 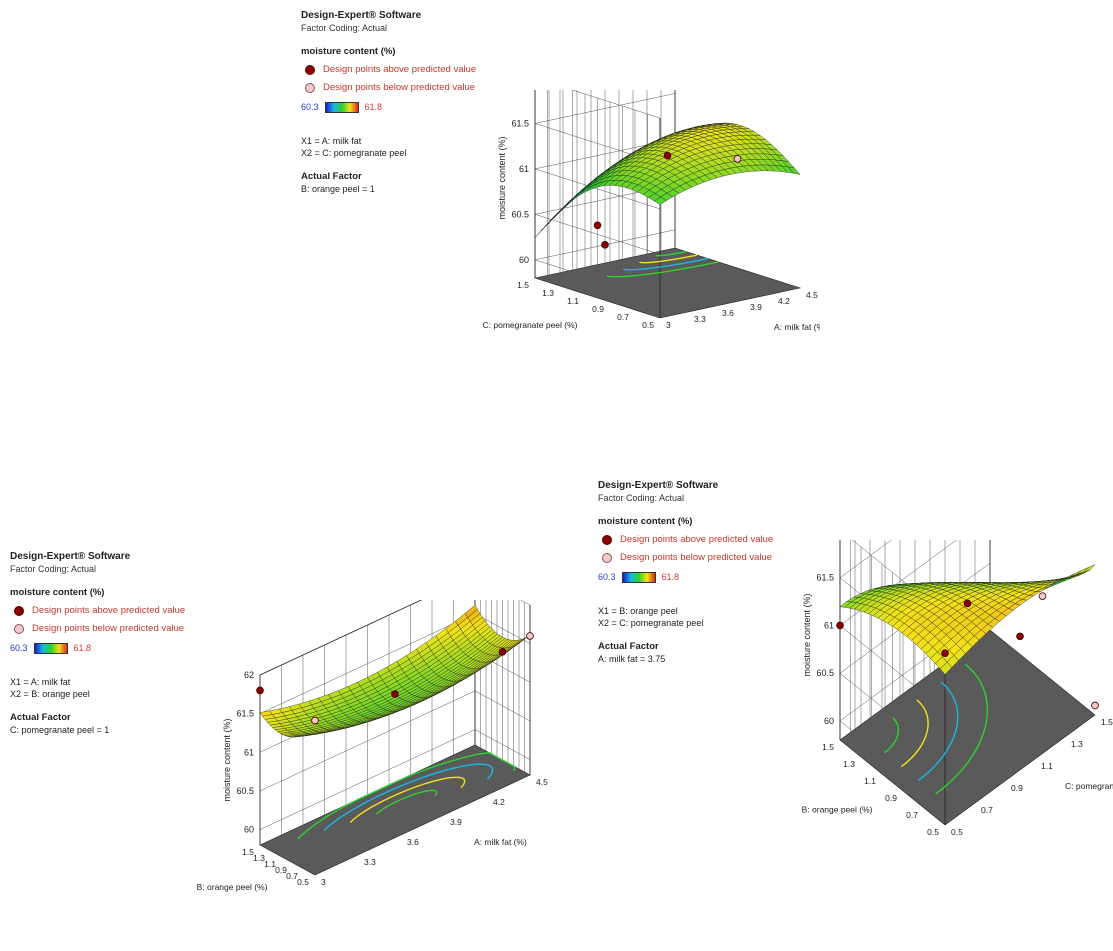 What do you see at coordinates (361, 15) in the screenshot?
I see `software-title: Design-Expert® Software` at bounding box center [361, 15].